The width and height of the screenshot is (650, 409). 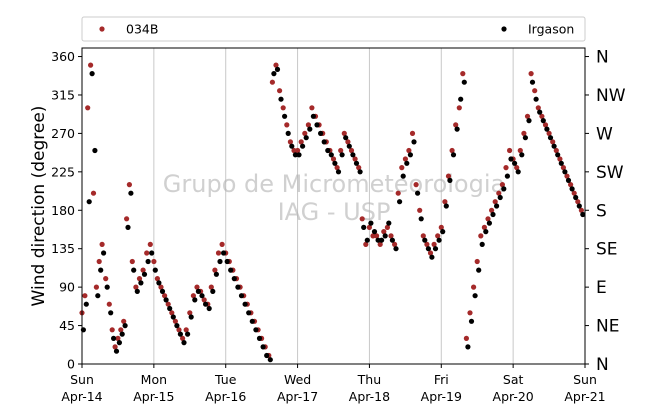 What do you see at coordinates (102, 29) in the screenshot?
I see `legend-marker-034b` at bounding box center [102, 29].